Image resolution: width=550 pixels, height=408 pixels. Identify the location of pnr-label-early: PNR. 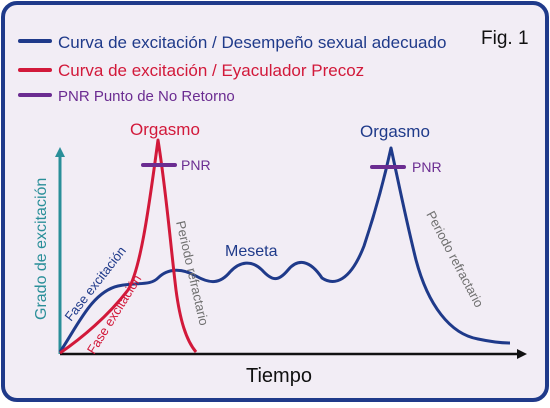
(196, 165).